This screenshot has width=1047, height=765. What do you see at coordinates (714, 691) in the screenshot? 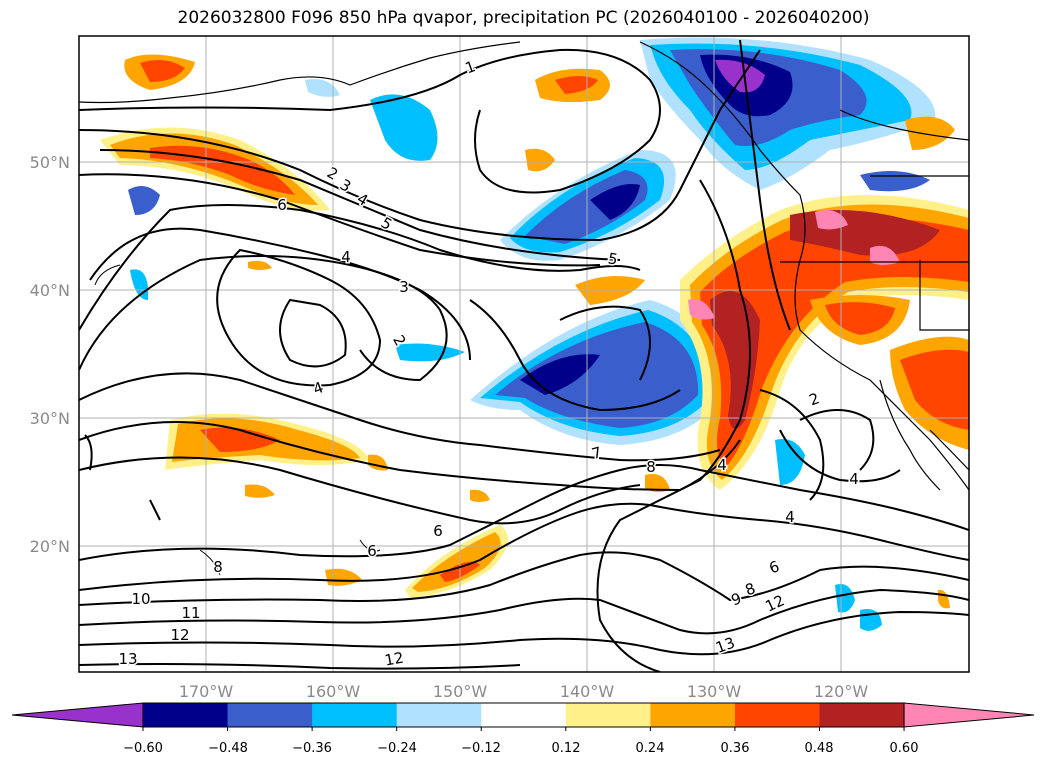
I see `lon-label: 130°W` at bounding box center [714, 691].